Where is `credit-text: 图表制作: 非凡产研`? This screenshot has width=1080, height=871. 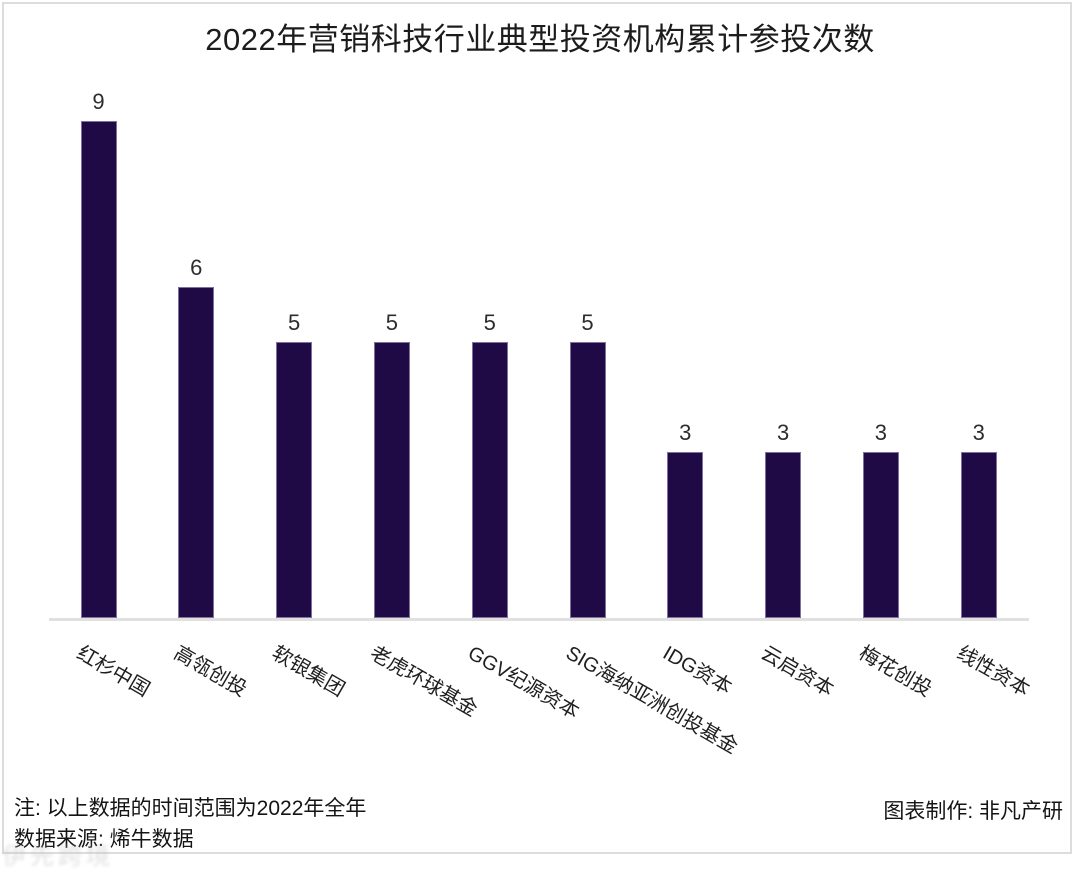 credit-text: 图表制作: 非凡产研 is located at coordinates (973, 811).